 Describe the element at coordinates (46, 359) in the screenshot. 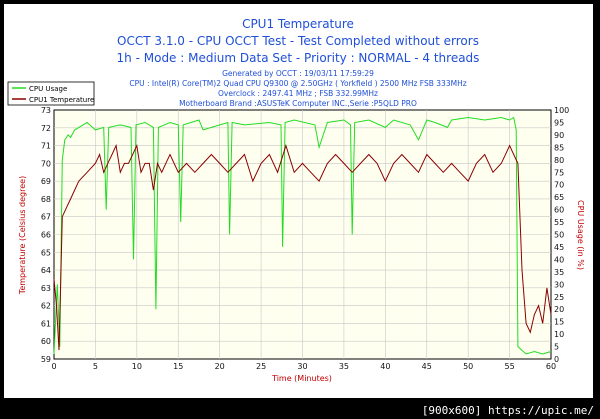

I see `y-left-tick-label: 59` at that location.